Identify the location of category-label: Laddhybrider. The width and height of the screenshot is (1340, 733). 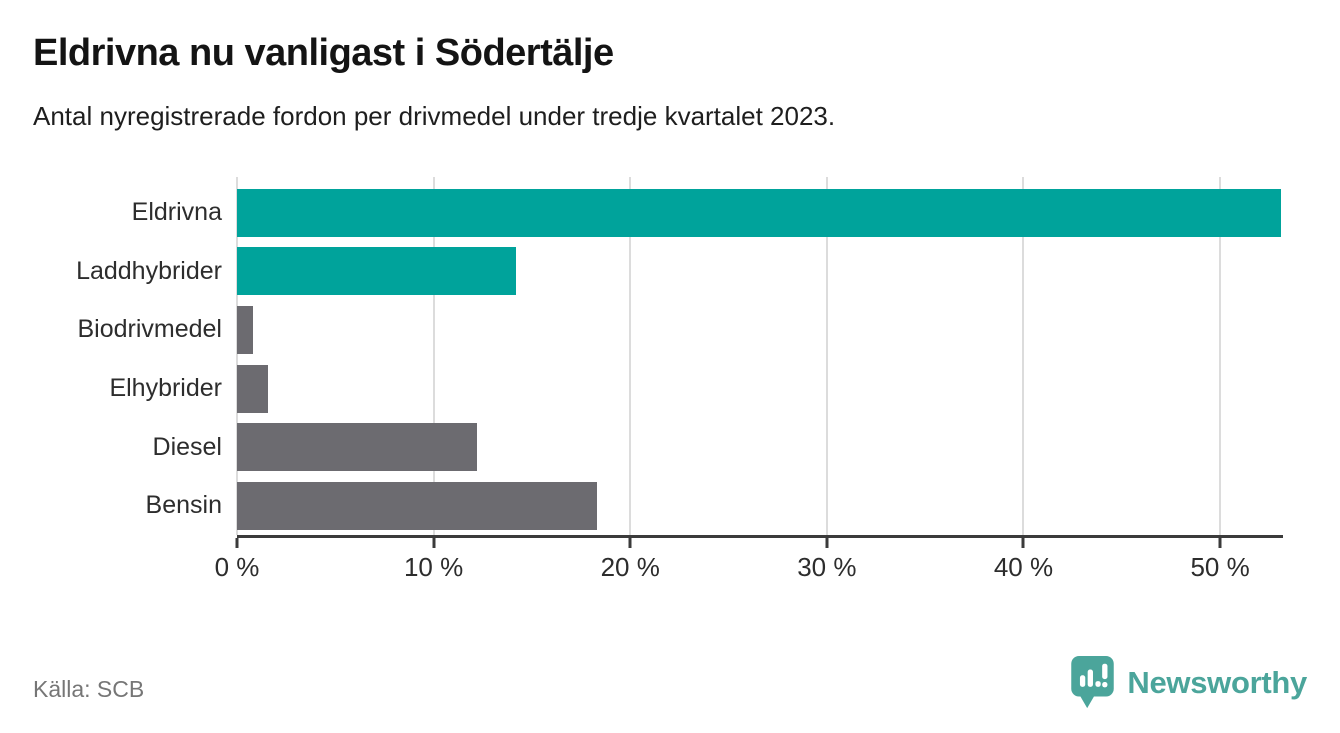
(149, 270).